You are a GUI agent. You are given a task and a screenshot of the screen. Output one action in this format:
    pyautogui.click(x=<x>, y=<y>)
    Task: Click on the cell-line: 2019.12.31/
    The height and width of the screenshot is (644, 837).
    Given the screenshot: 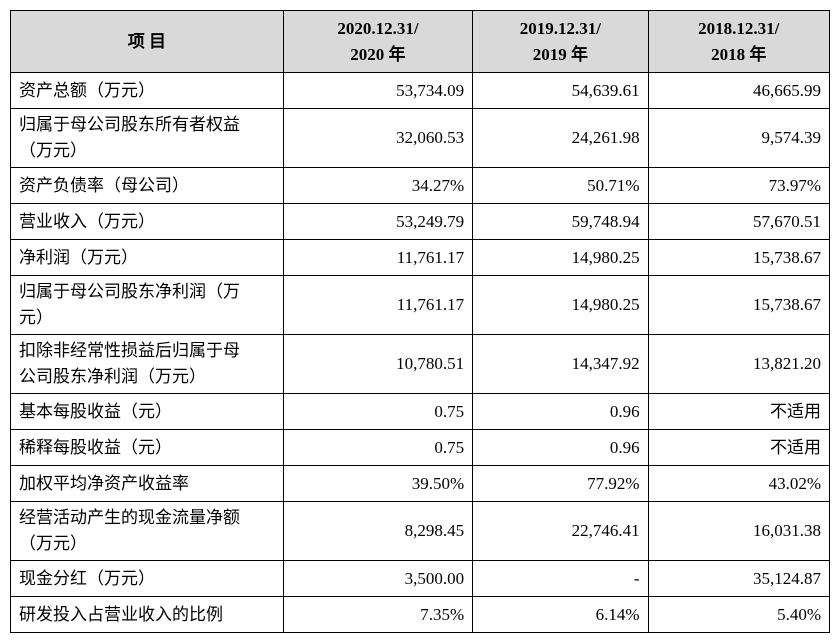 What is the action you would take?
    pyautogui.click(x=560, y=28)
    